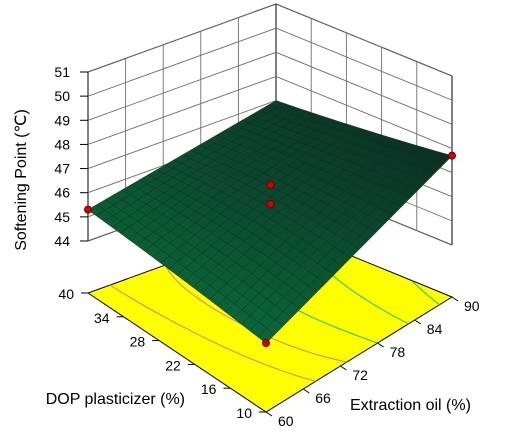 The width and height of the screenshot is (505, 433). What do you see at coordinates (62, 144) in the screenshot?
I see `z-tick-label: 48` at bounding box center [62, 144].